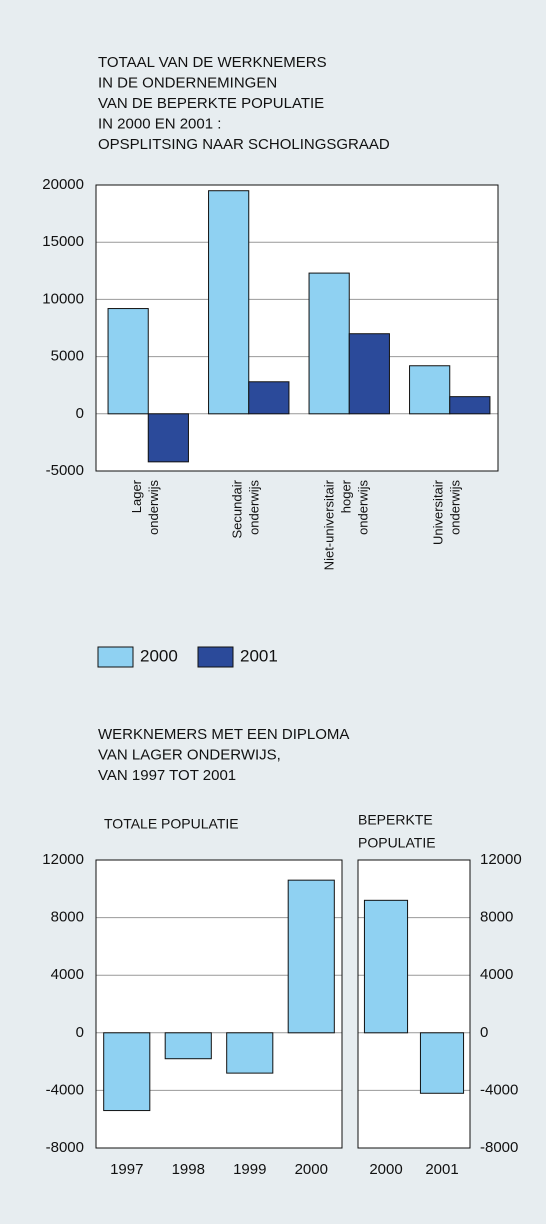 This screenshot has width=546, height=1224. Describe the element at coordinates (159, 655) in the screenshot. I see `legend-label: 2000` at that location.